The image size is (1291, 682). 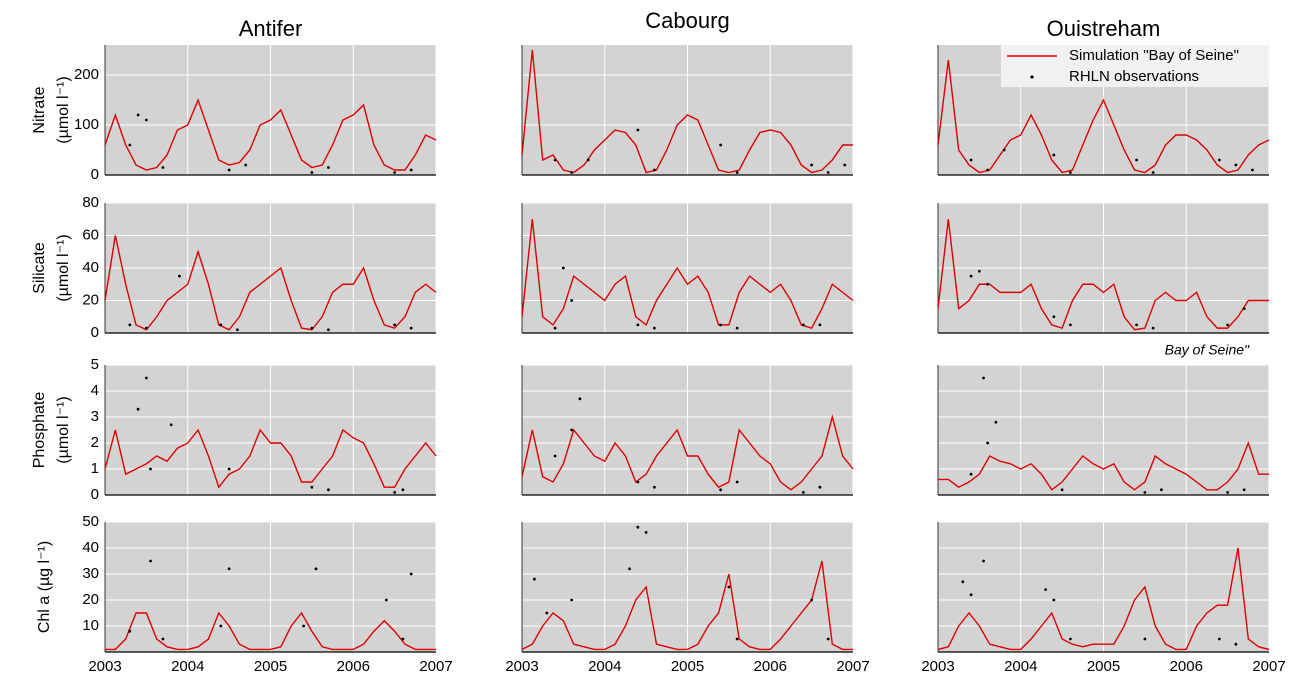 What do you see at coordinates (86, 124) in the screenshot?
I see `y-tick-label: 100` at bounding box center [86, 124].